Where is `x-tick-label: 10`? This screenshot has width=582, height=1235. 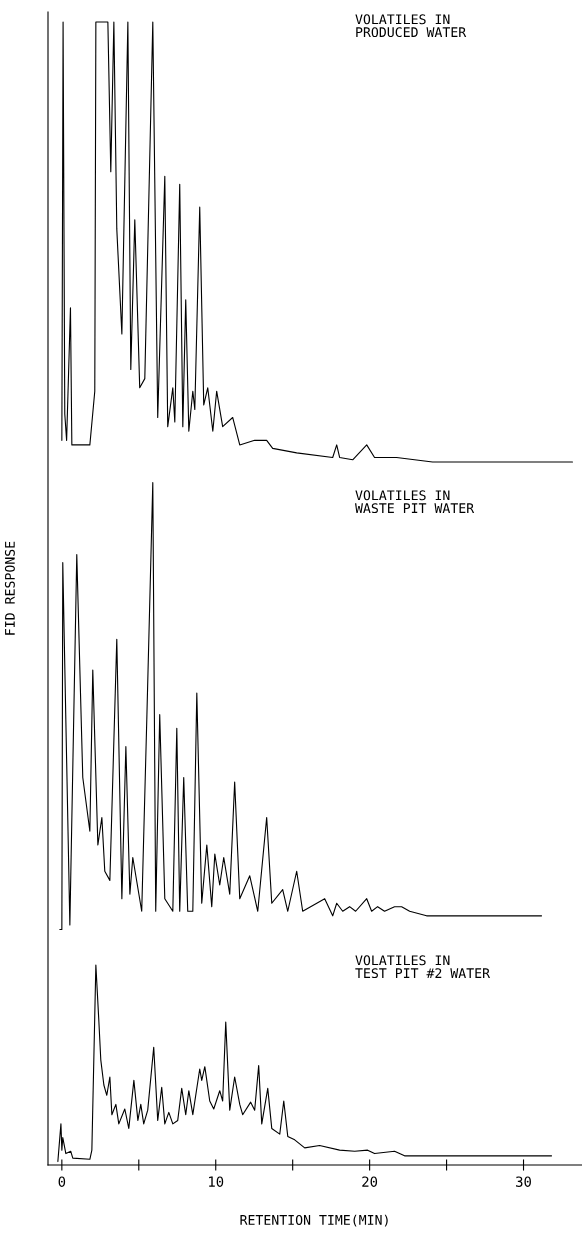 x-tick-label: 10 is located at coordinates (216, 1181).